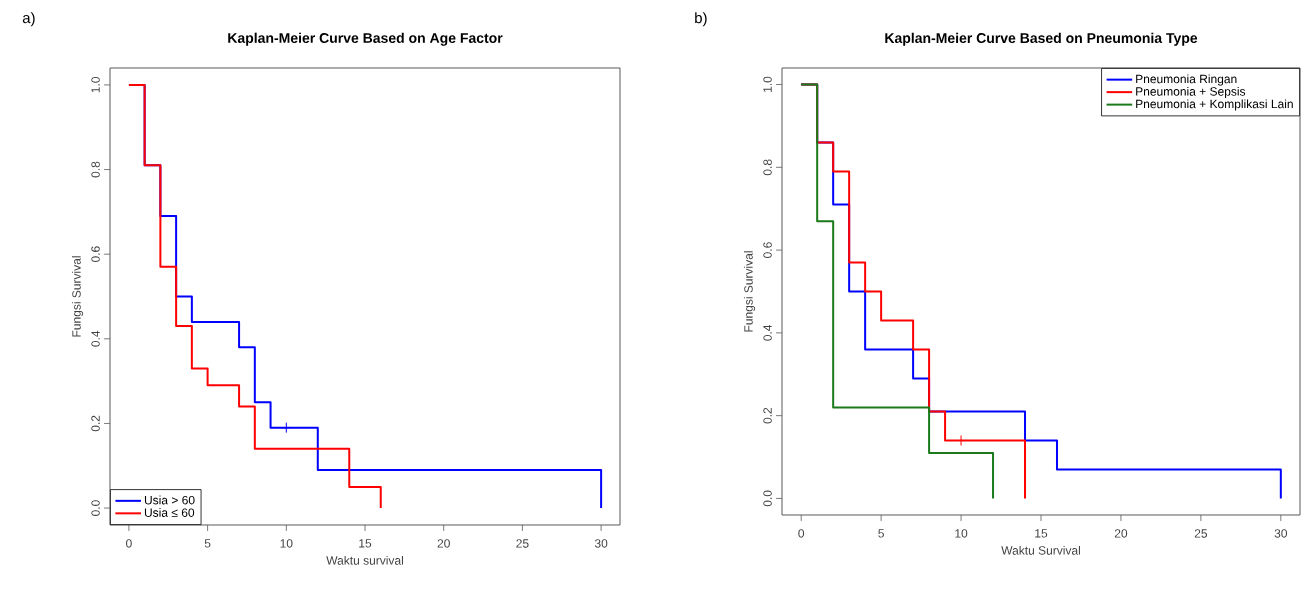 This screenshot has height=596, width=1315. Describe the element at coordinates (365, 39) in the screenshot. I see `chart-title: Kaplan-Meier Curve Based on Age Factor` at that location.